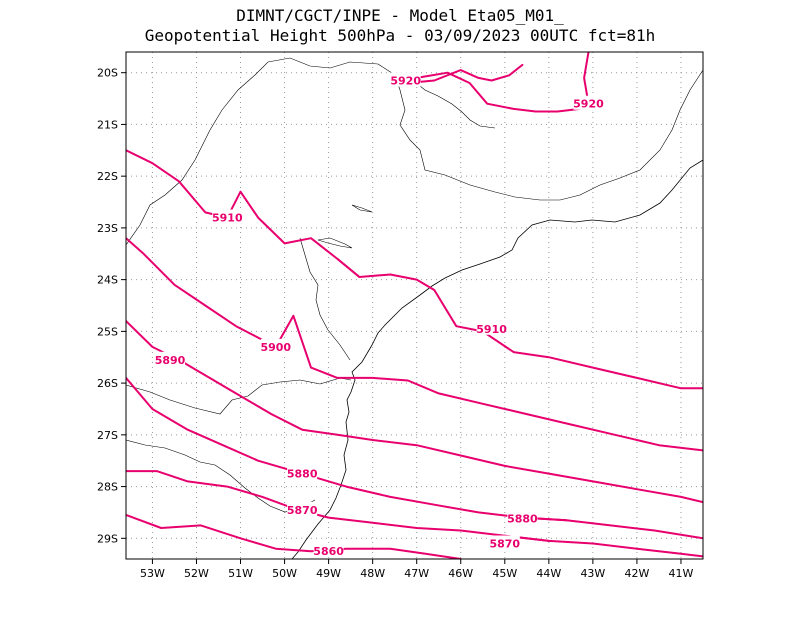 The image size is (800, 618). Describe the element at coordinates (107, 487) in the screenshot. I see `y-tick-label: 28S` at that location.